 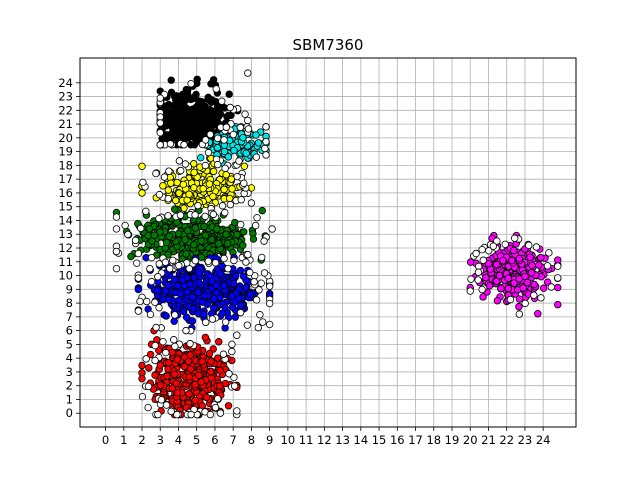 I want to click on y-tick-label: 15, so click(x=65, y=207).